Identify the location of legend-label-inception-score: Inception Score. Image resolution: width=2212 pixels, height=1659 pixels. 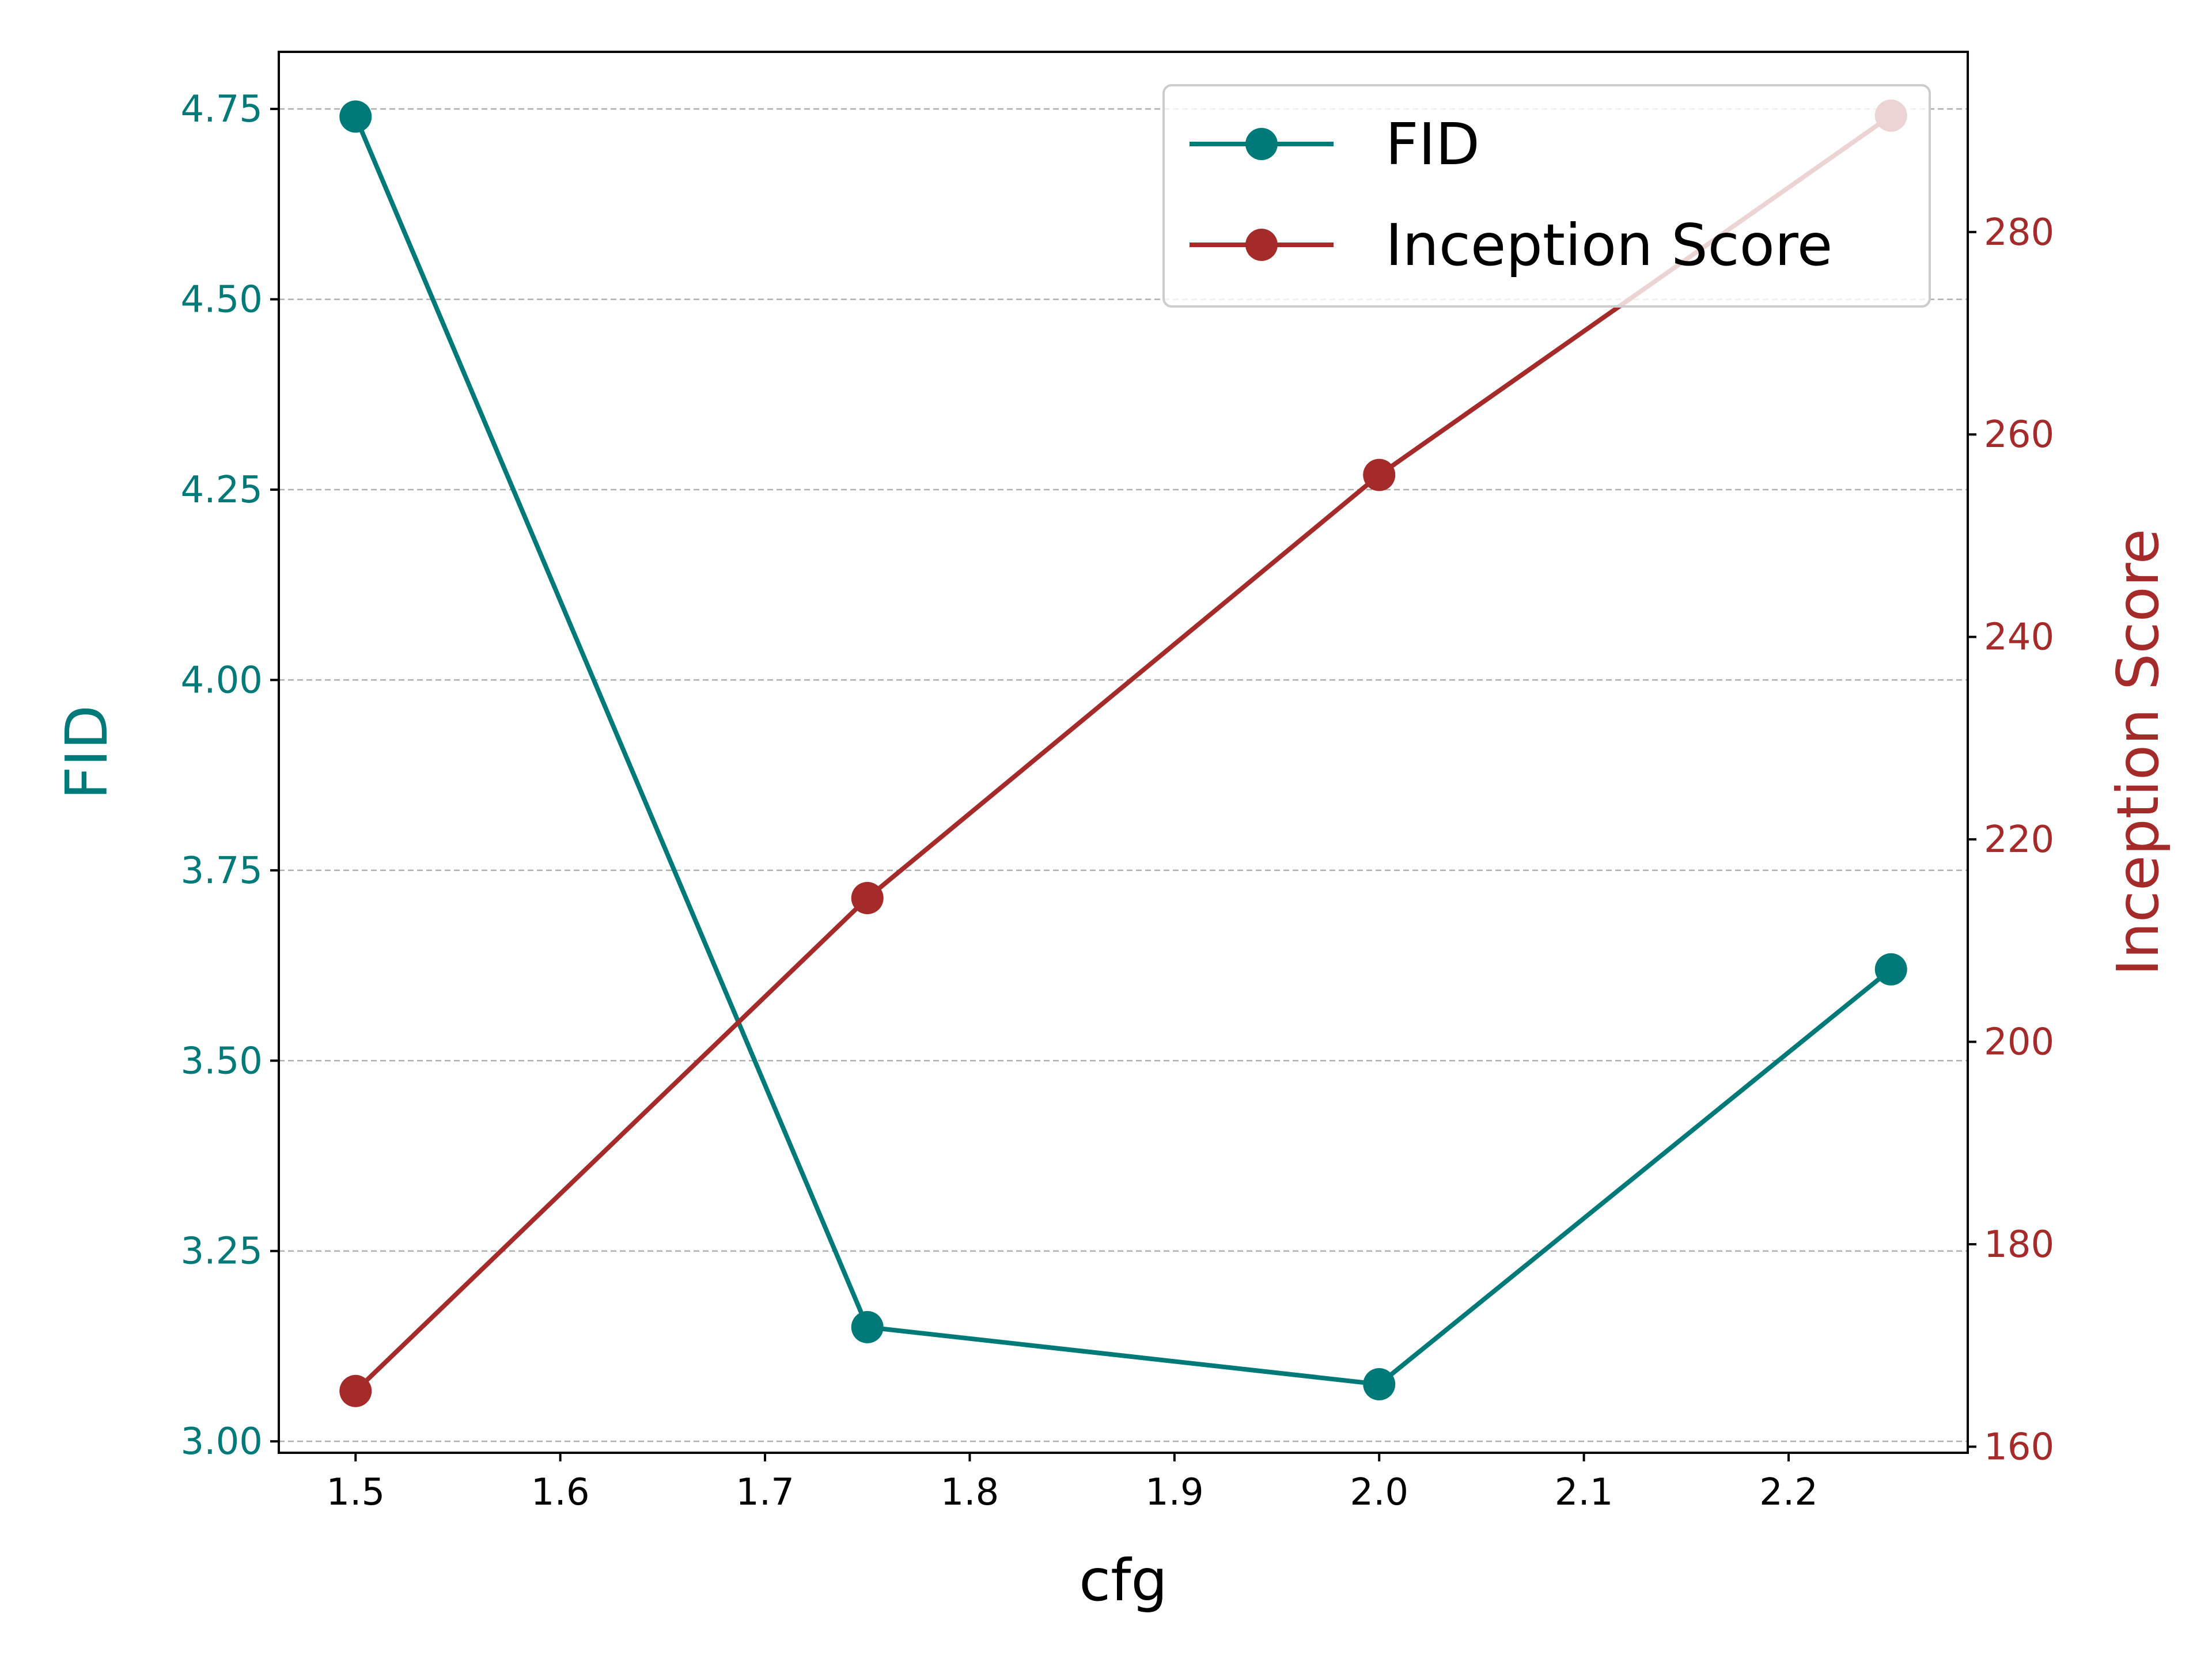
(1608, 245).